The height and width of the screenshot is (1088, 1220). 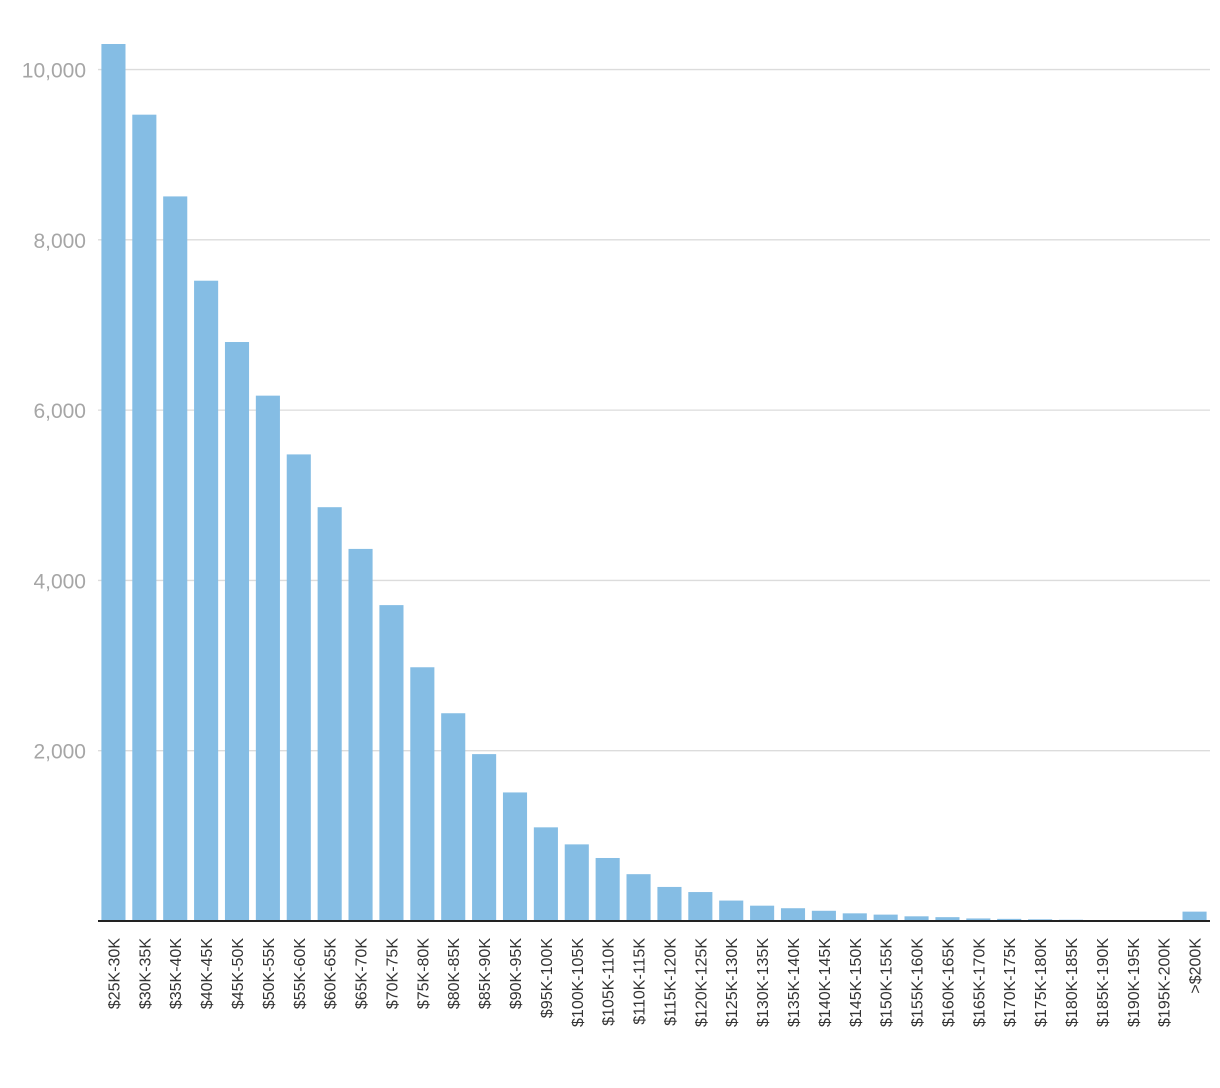 I want to click on x-tick-label: $80K-85K, so click(x=454, y=973).